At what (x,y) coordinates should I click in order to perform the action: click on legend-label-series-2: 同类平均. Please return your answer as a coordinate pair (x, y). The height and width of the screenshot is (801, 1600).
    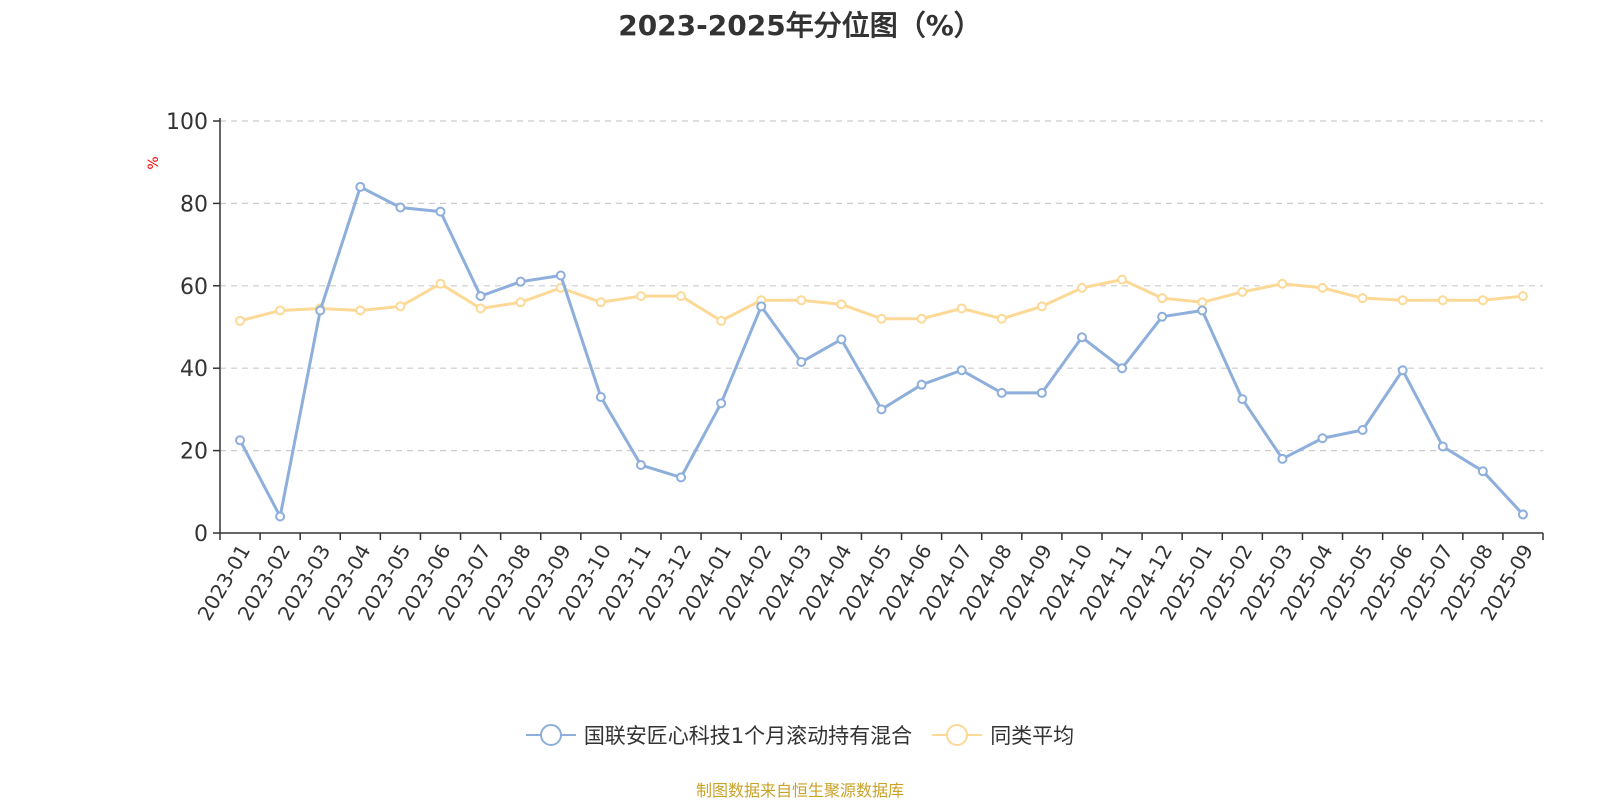
    Looking at the image, I should click on (1032, 736).